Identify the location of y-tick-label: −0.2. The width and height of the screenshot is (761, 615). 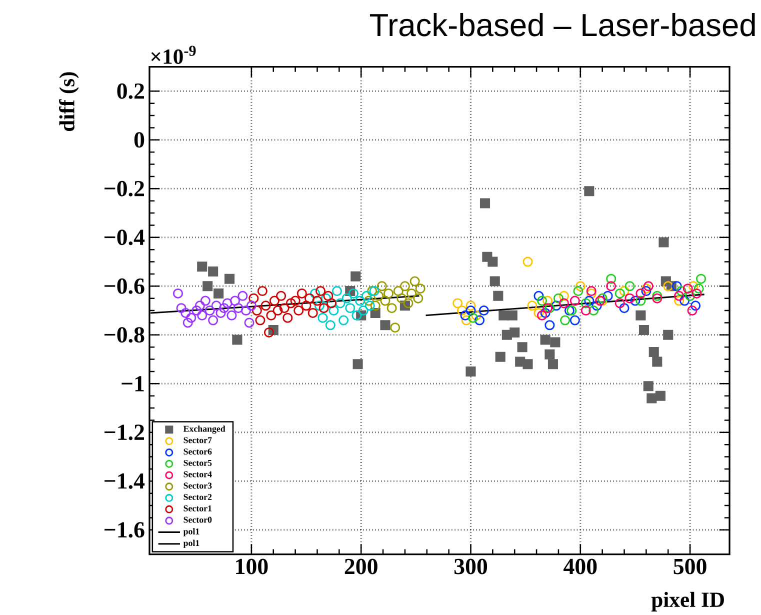
(124, 188).